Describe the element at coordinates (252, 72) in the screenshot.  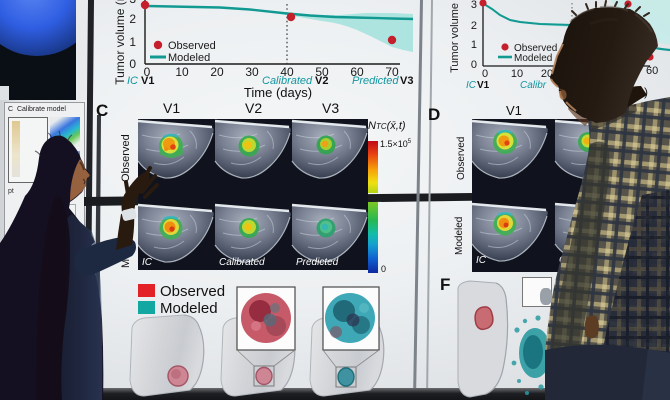
I see `svg-text: 30` at that location.